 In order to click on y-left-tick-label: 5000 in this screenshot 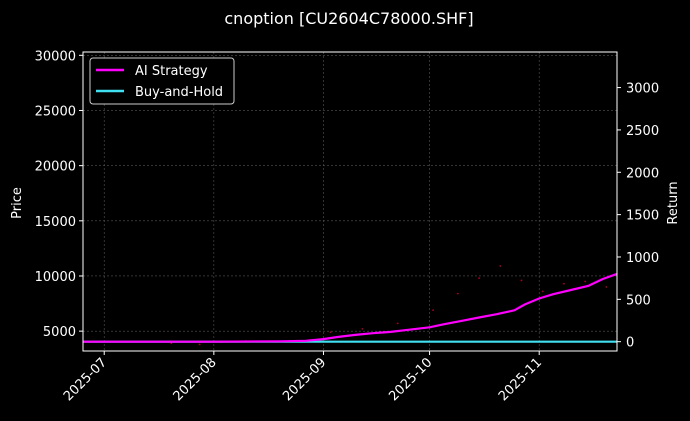, I will do `click(59, 332)`.